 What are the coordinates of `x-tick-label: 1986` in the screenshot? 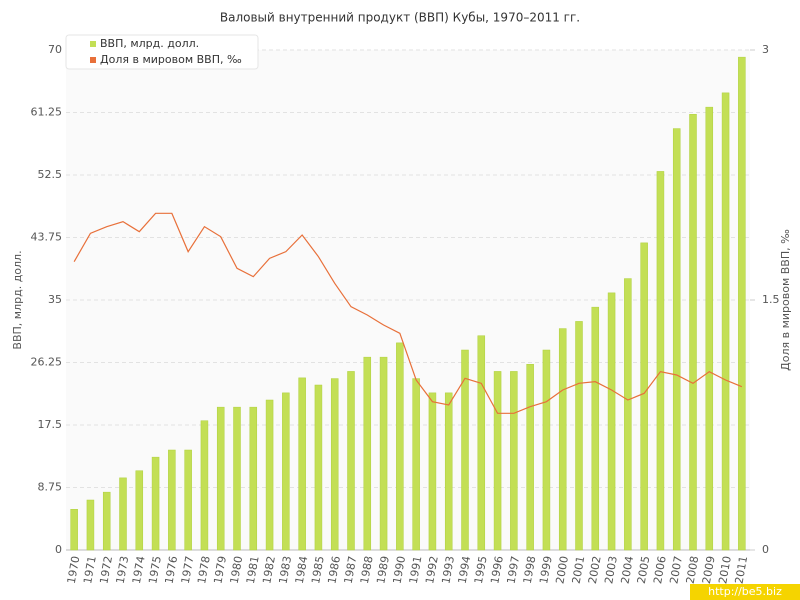 It's located at (334, 570).